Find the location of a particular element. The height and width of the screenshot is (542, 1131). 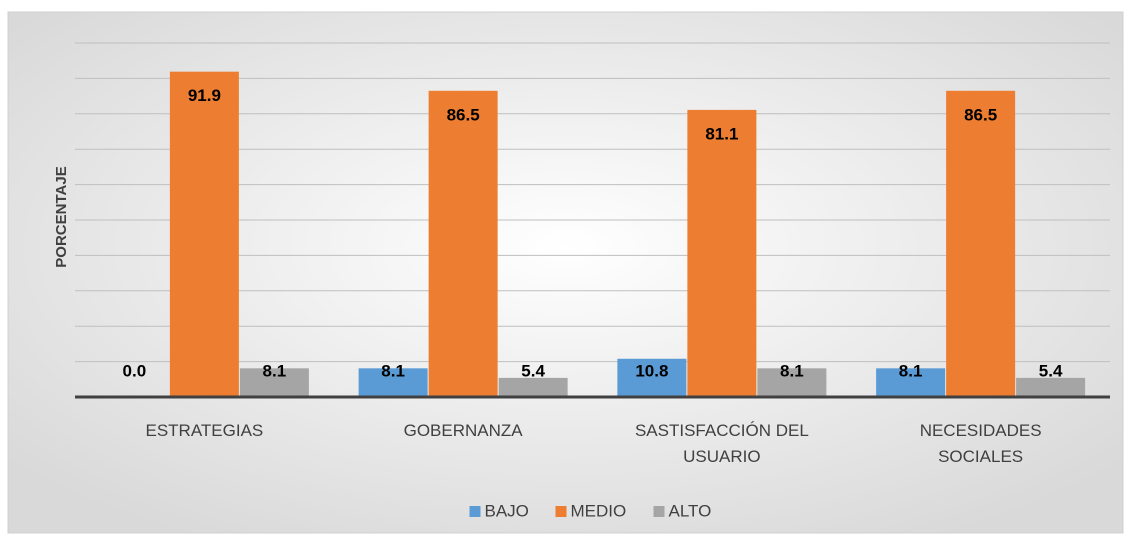

x-tick-label: NECESIDADES SOCIALES is located at coordinates (980, 443).